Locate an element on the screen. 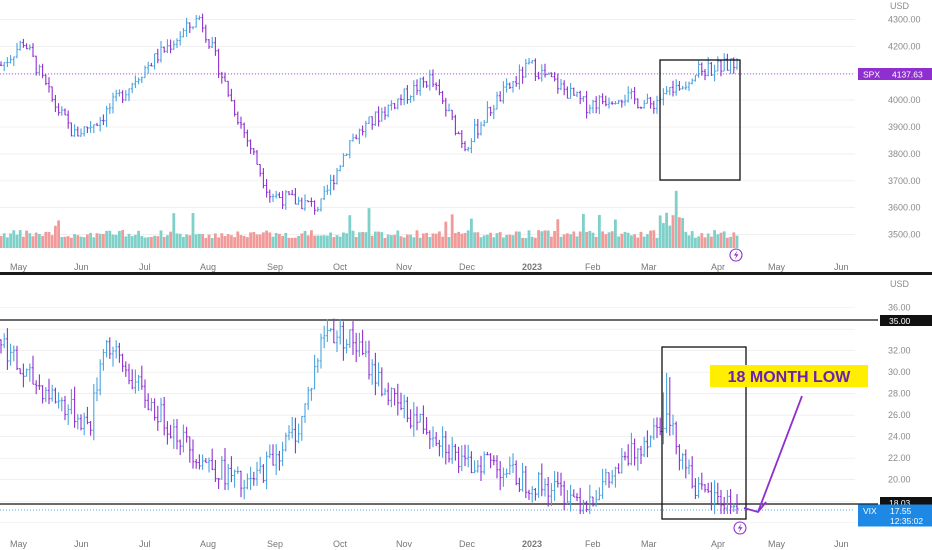 Image resolution: width=932 pixels, height=550 pixels. panel-divider is located at coordinates (466, 273).